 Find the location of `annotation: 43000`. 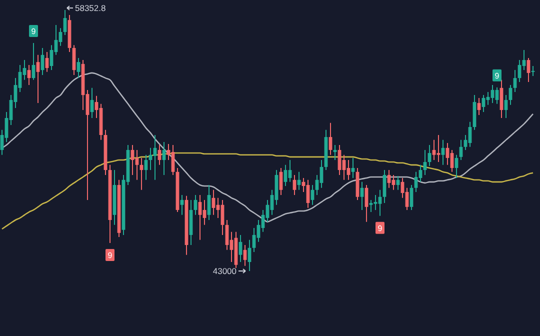

annotation: 43000 is located at coordinates (224, 271).